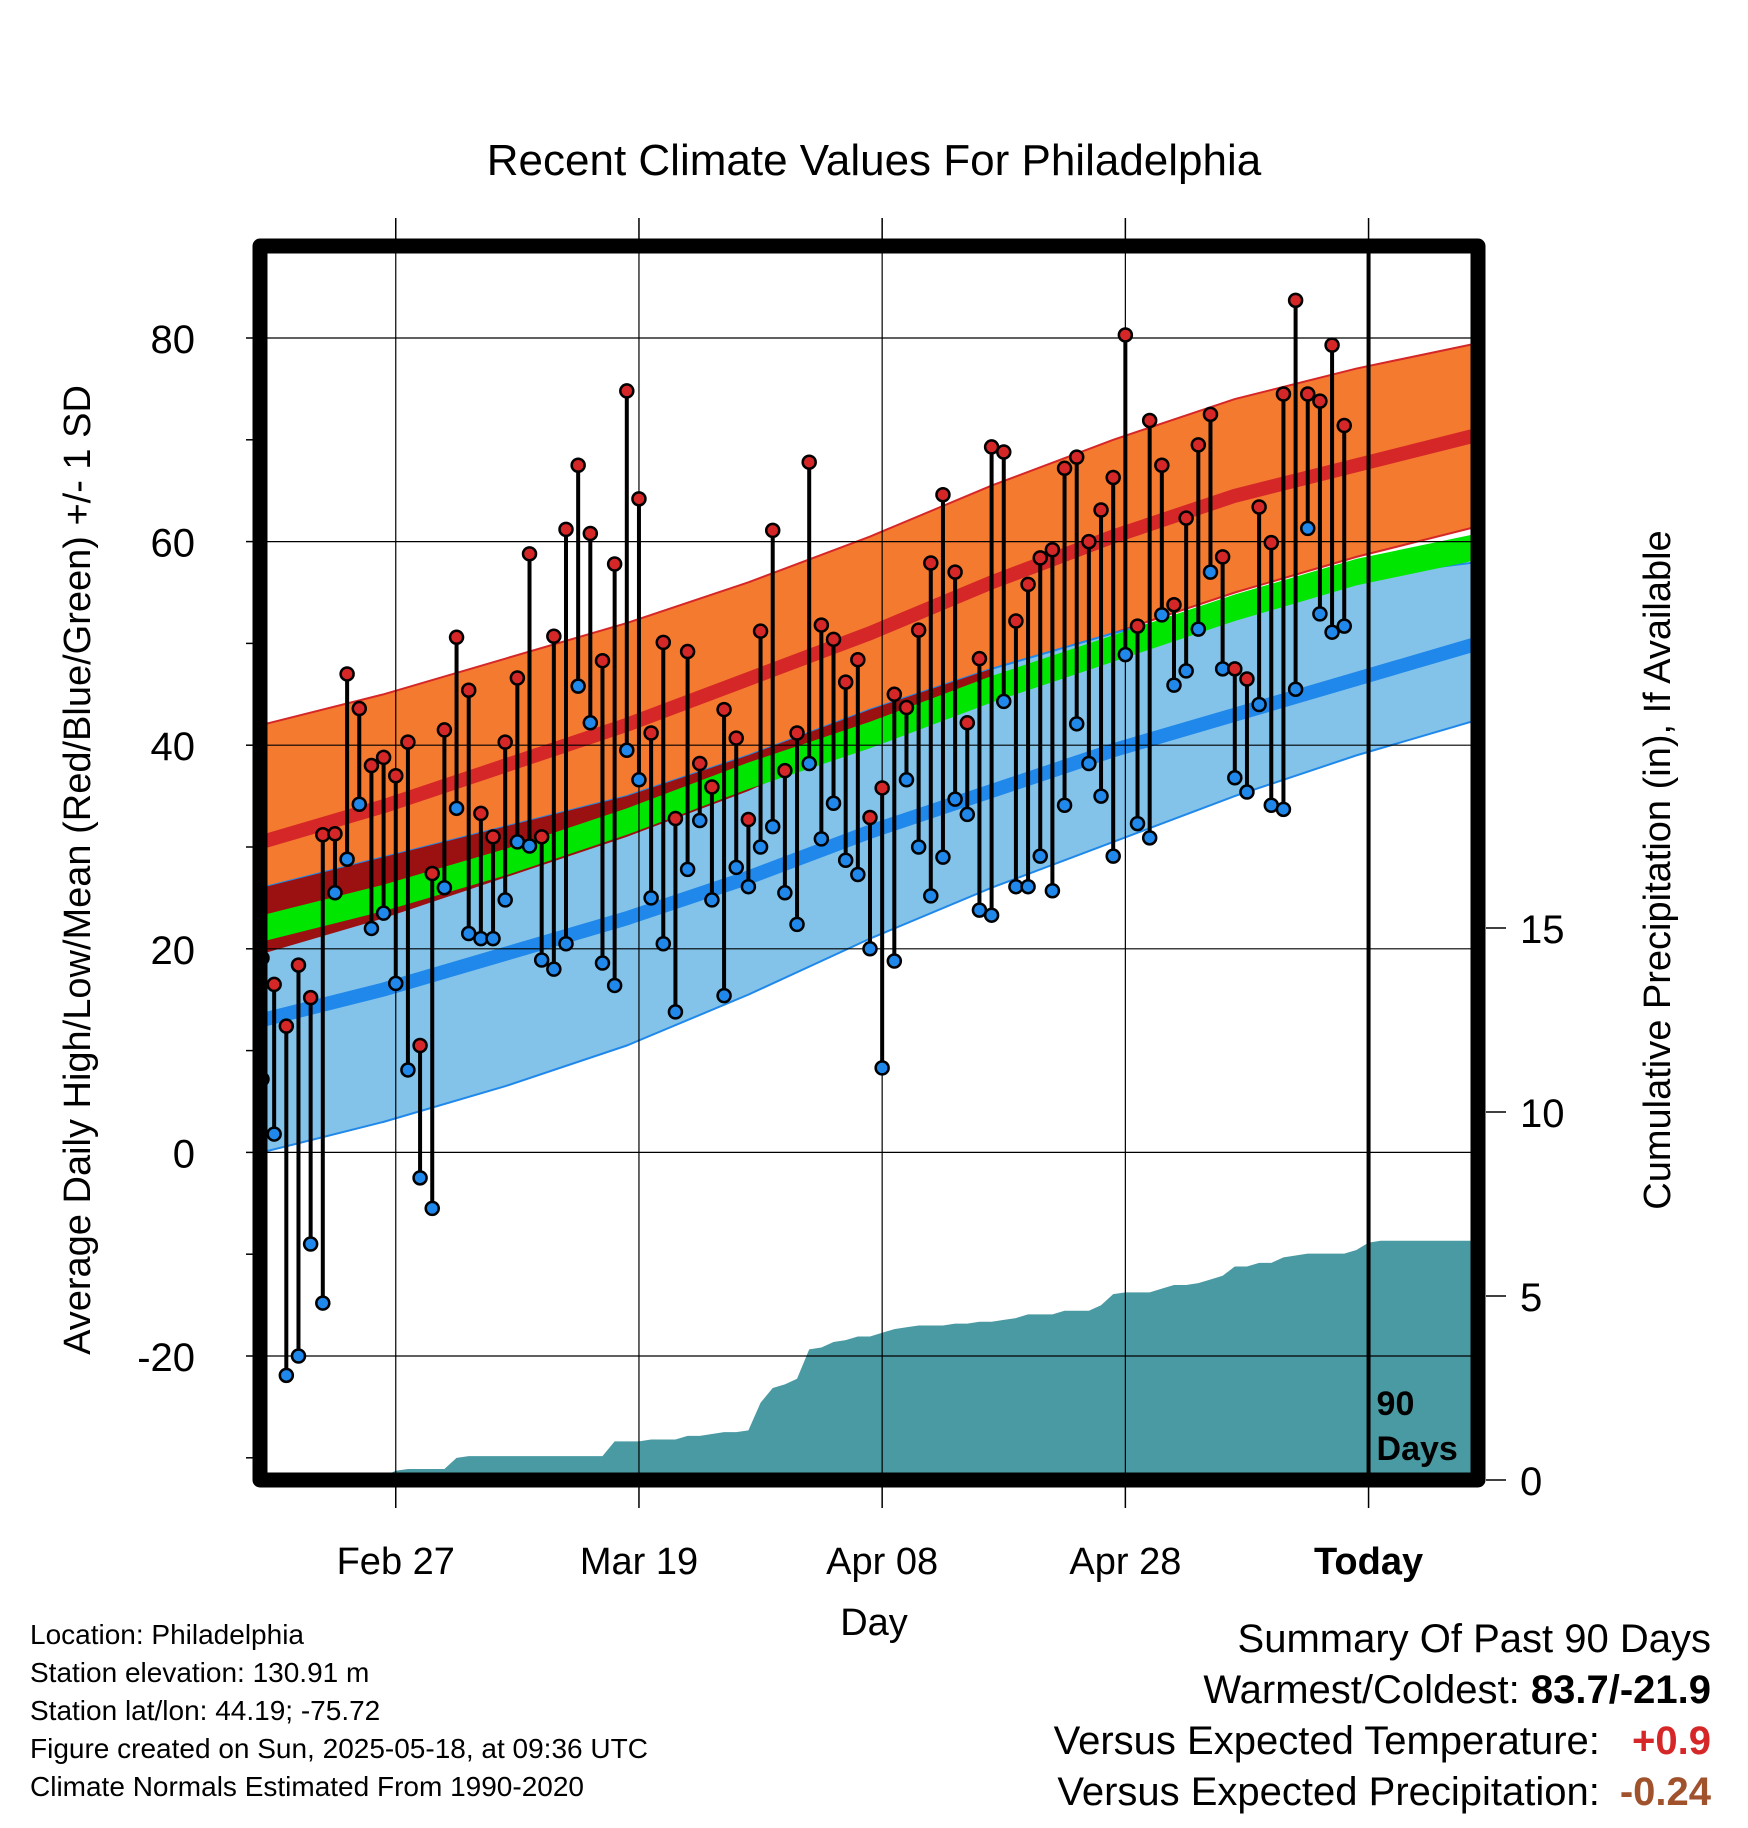  I want to click on y2-tick-label: 5, so click(1531, 1298).